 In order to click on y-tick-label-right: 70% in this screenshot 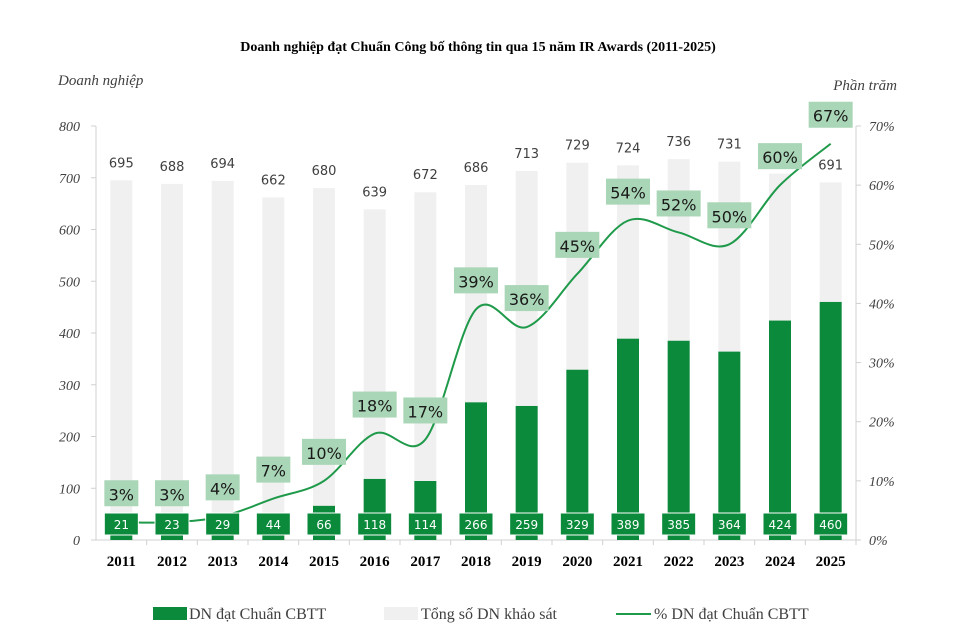, I will do `click(882, 127)`.